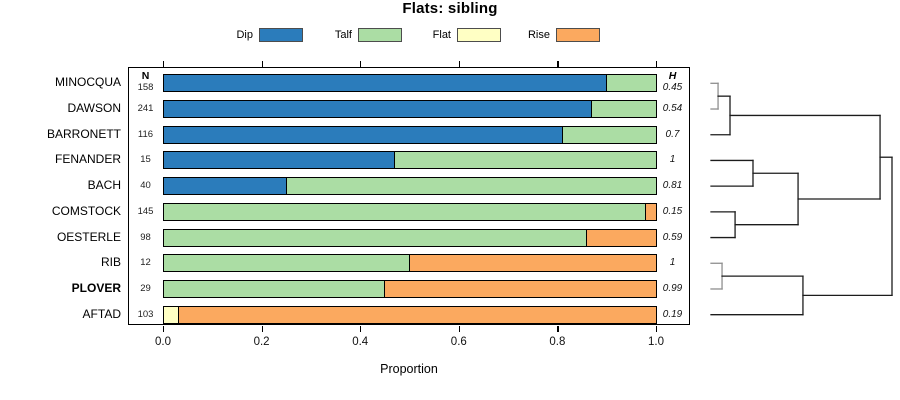  I want to click on n-value: 103, so click(145, 314).